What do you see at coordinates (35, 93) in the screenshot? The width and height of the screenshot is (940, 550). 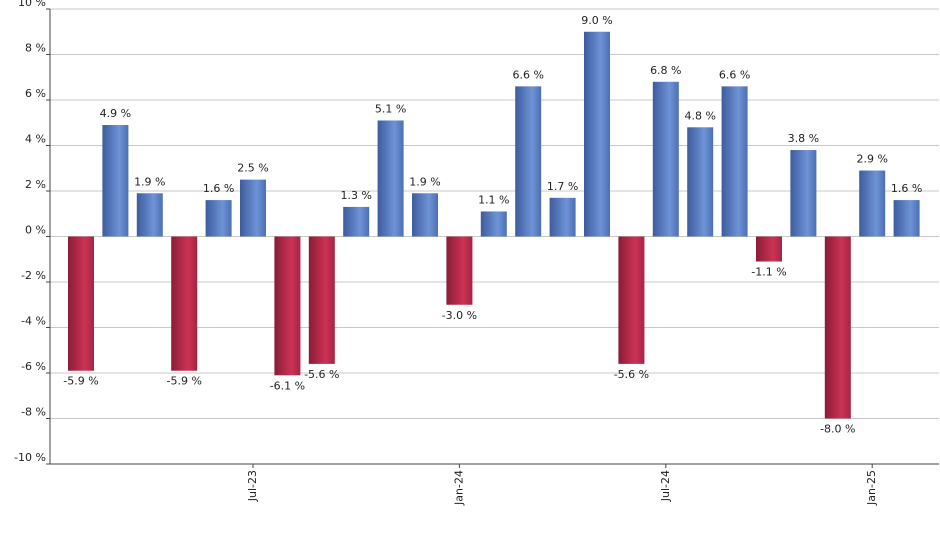 I see `y-tick-label: 6 %` at bounding box center [35, 93].